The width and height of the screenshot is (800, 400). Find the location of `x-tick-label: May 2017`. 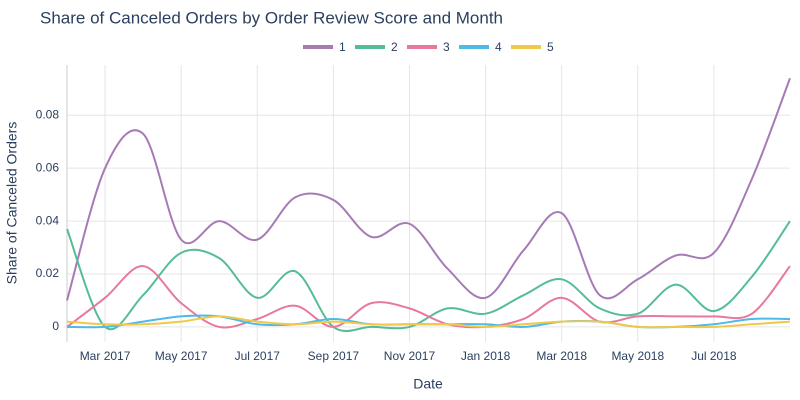

x-tick-label: May 2017 is located at coordinates (181, 356).